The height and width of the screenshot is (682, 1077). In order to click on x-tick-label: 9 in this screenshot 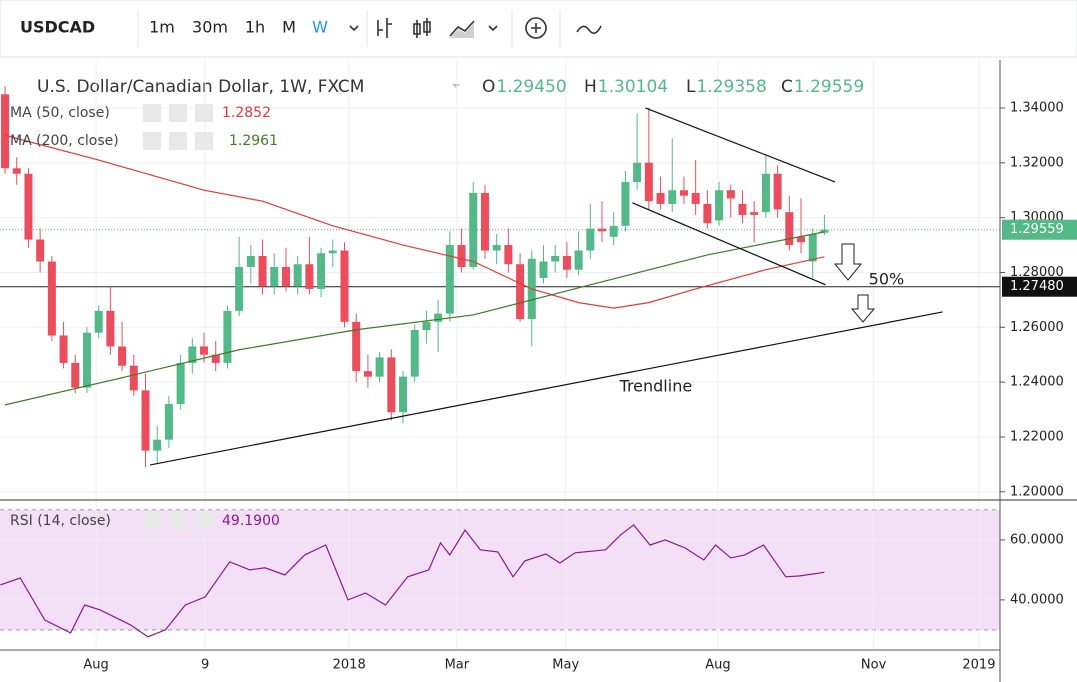, I will do `click(205, 665)`.